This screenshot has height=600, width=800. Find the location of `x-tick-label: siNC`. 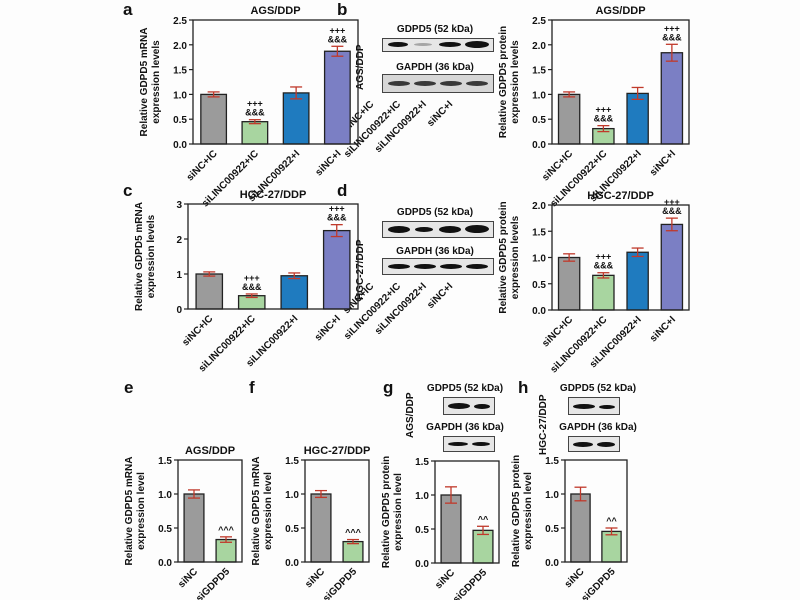

x-tick-label: siNC is located at coordinates (575, 578).